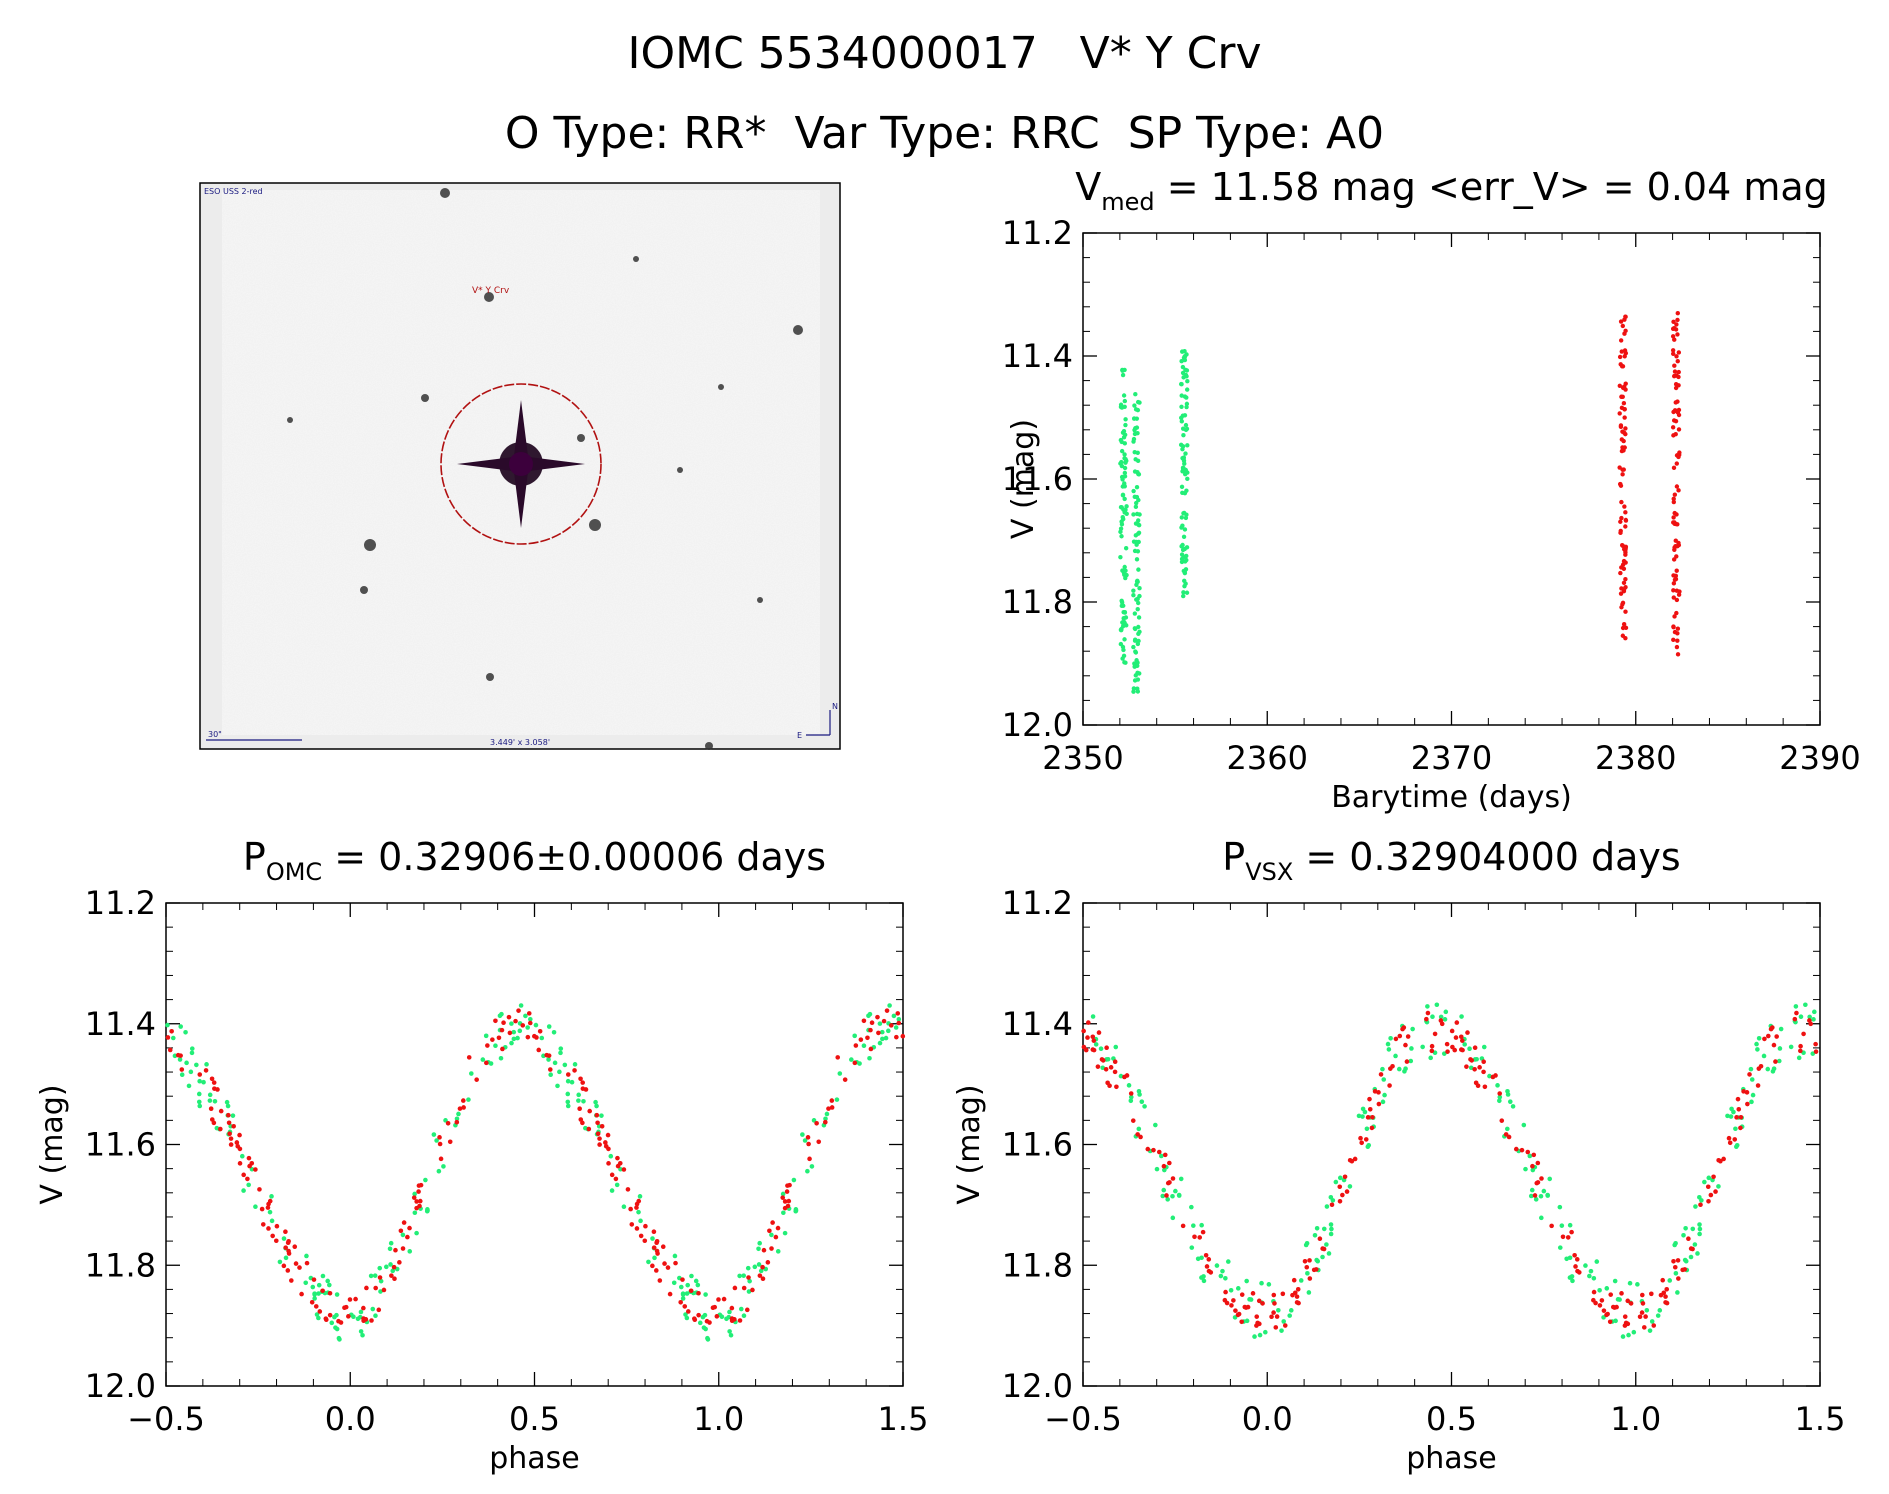 This screenshot has width=1889, height=1494. I want to click on x-tick-label: 2360, so click(1267, 758).